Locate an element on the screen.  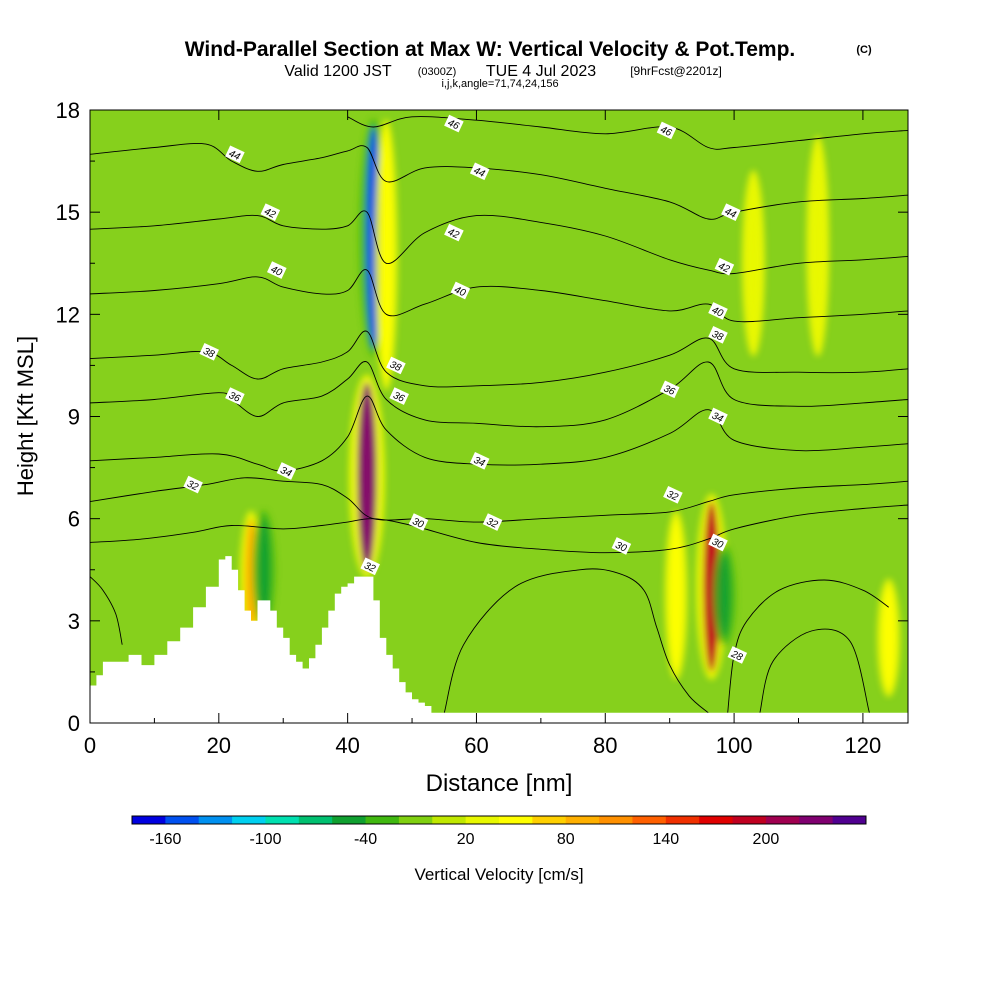
valid-date: TUE 4 Jul 2023 is located at coordinates (541, 71).